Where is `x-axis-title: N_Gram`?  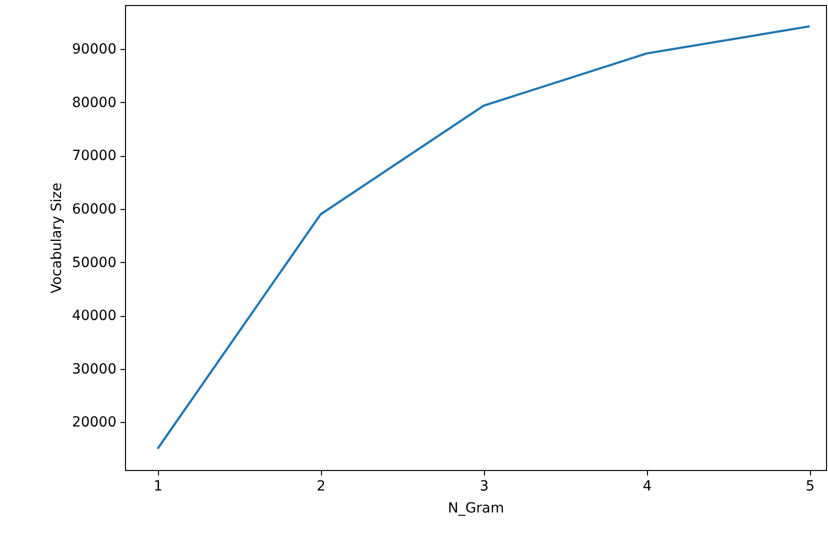
x-axis-title: N_Gram is located at coordinates (476, 508).